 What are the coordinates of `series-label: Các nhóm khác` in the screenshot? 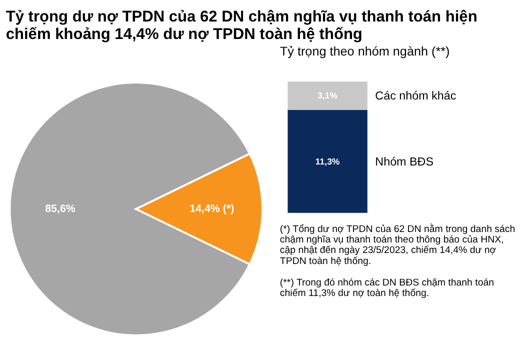 It's located at (415, 96).